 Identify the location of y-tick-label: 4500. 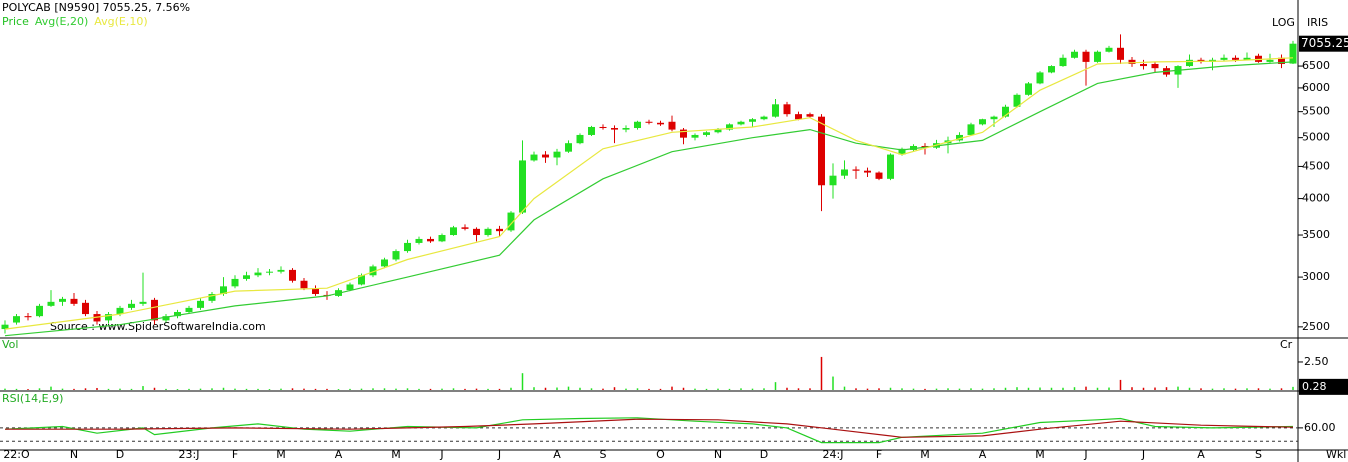
(1316, 165).